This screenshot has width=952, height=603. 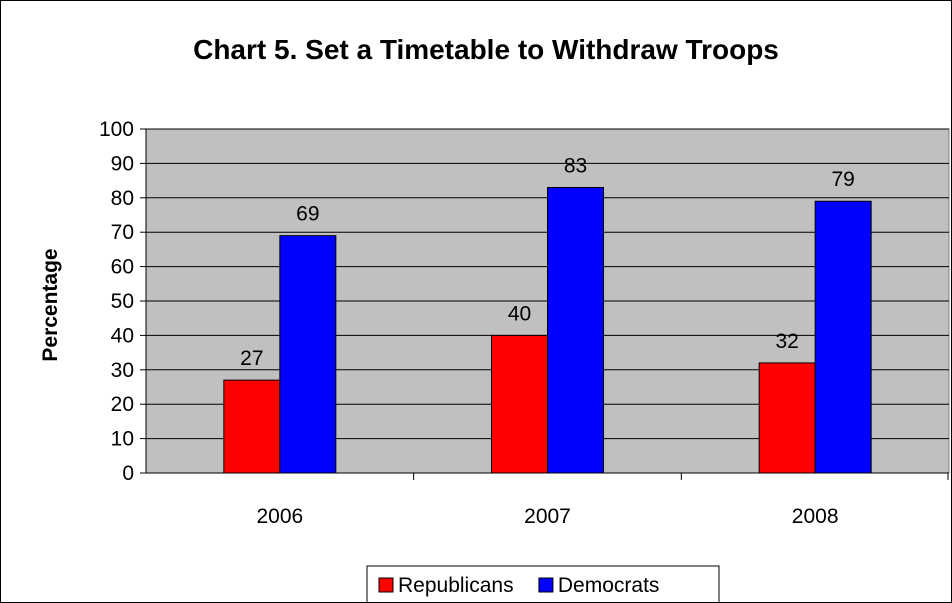 I want to click on legend-label: Democrats, so click(x=609, y=585).